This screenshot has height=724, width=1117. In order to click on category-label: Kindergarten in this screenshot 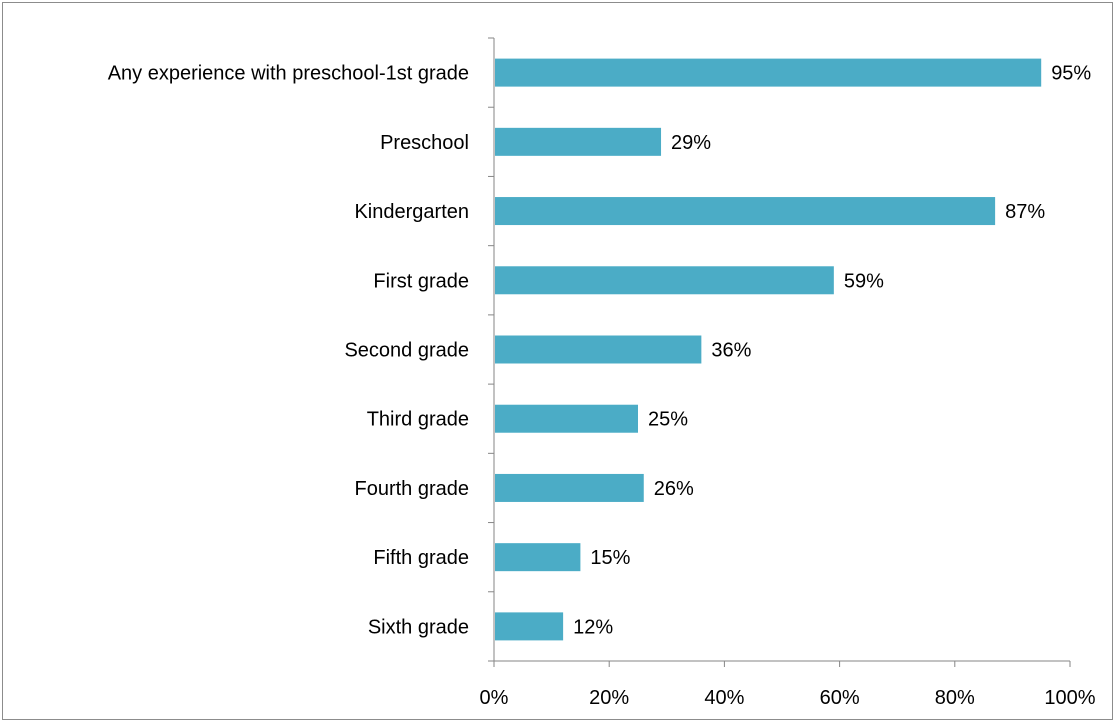, I will do `click(411, 212)`.